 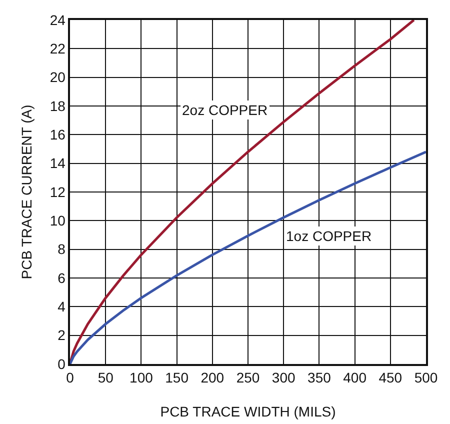 I want to click on y-tick-label: 22, so click(x=58, y=48).